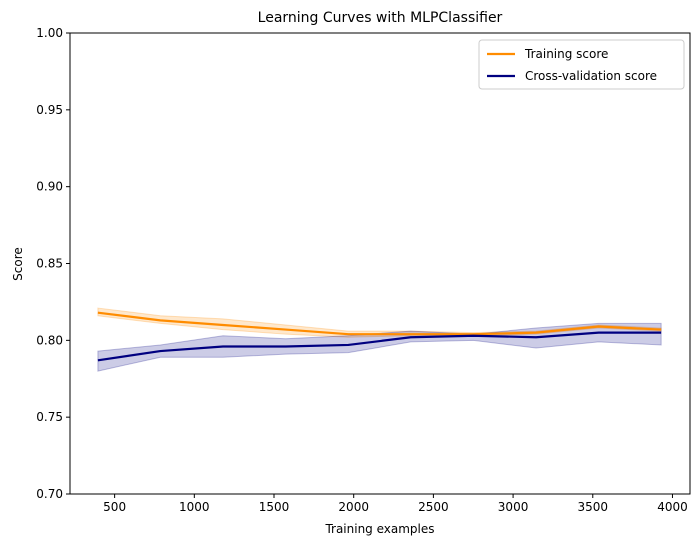 Image resolution: width=700 pixels, height=547 pixels. I want to click on y-tick-label: 0.75, so click(49, 417).